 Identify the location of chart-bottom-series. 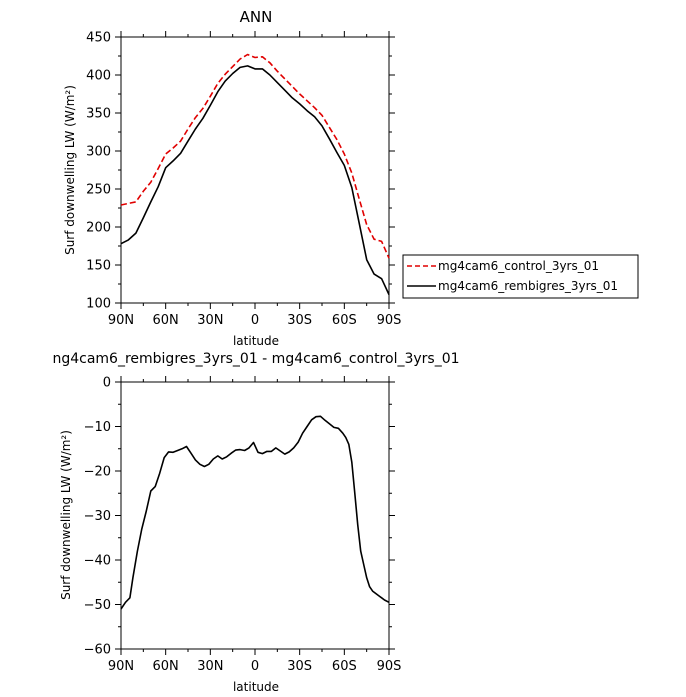
(255, 512).